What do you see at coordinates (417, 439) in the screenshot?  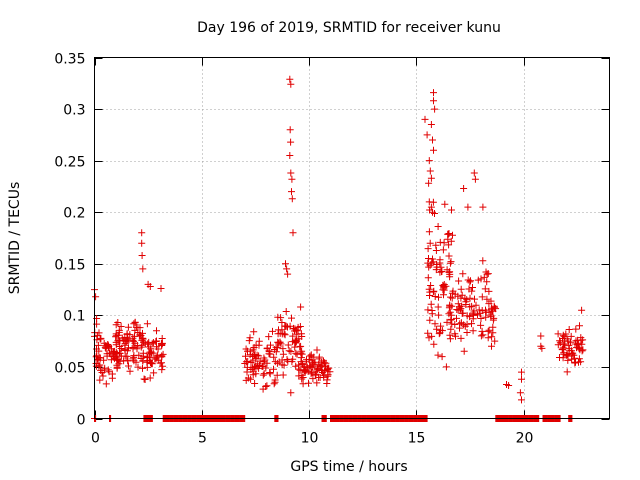 I see `x-tick-label: 15` at bounding box center [417, 439].